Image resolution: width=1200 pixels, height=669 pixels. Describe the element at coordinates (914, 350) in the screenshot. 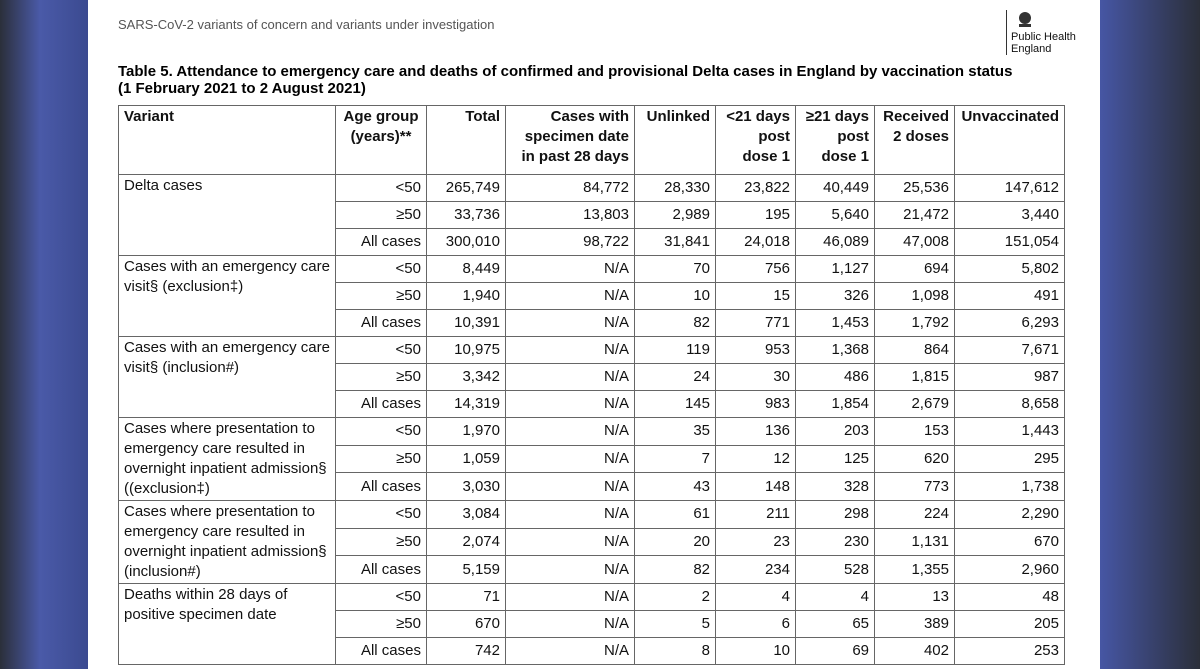

I see `value-cell: 864` at that location.